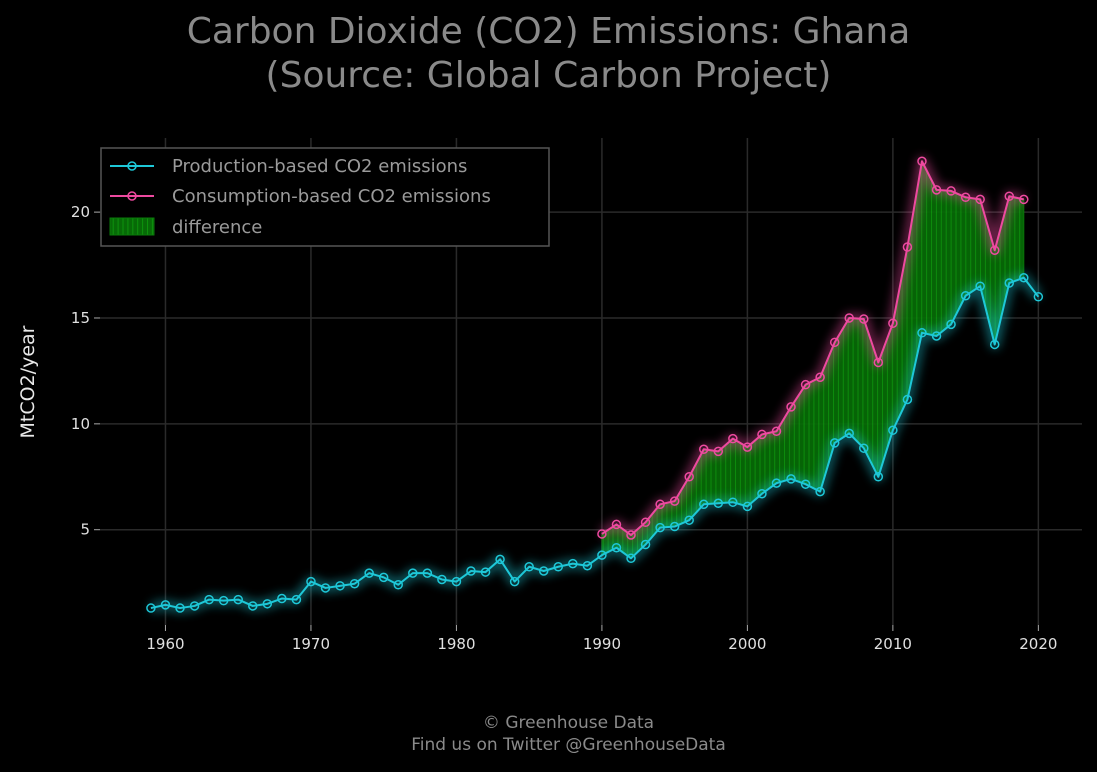 The width and height of the screenshot is (1097, 772). I want to click on title-line-2: (Source: Global Carbon Project), so click(548, 75).